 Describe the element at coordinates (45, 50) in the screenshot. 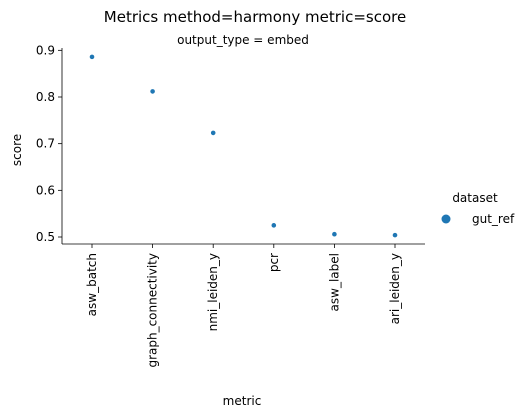

I see `y-tick-label: 0.9` at that location.